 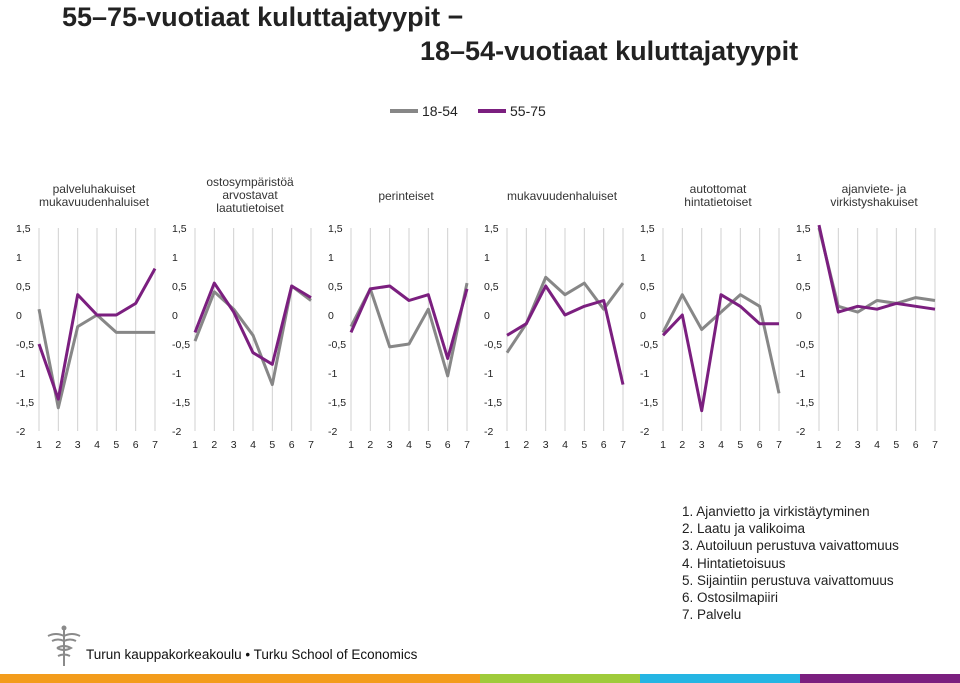 What do you see at coordinates (480, 678) in the screenshot?
I see `brand-color-bar` at bounding box center [480, 678].